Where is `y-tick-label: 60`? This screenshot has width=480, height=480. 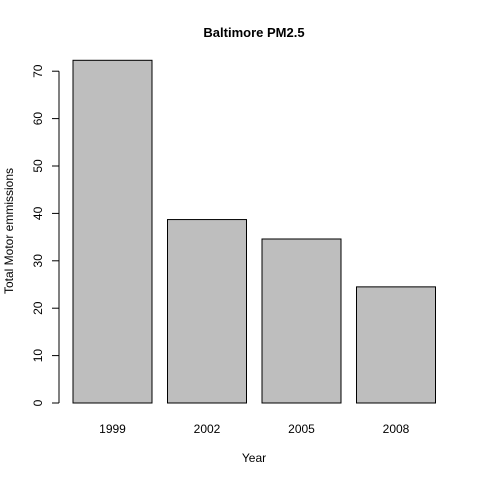 y-tick-label: 60 is located at coordinates (38, 119).